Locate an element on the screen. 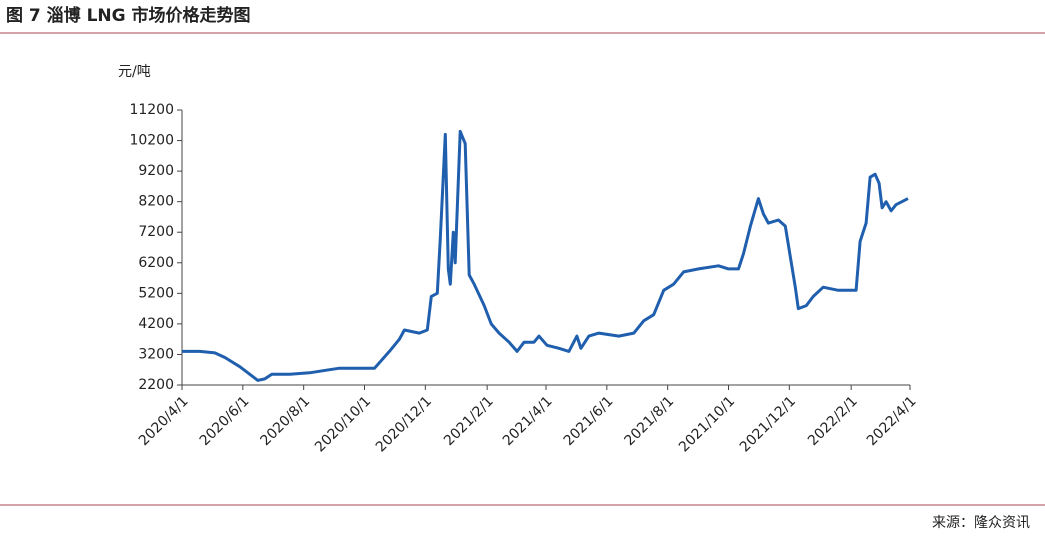  x-tick-label: 2022/4/1 is located at coordinates (892, 421).